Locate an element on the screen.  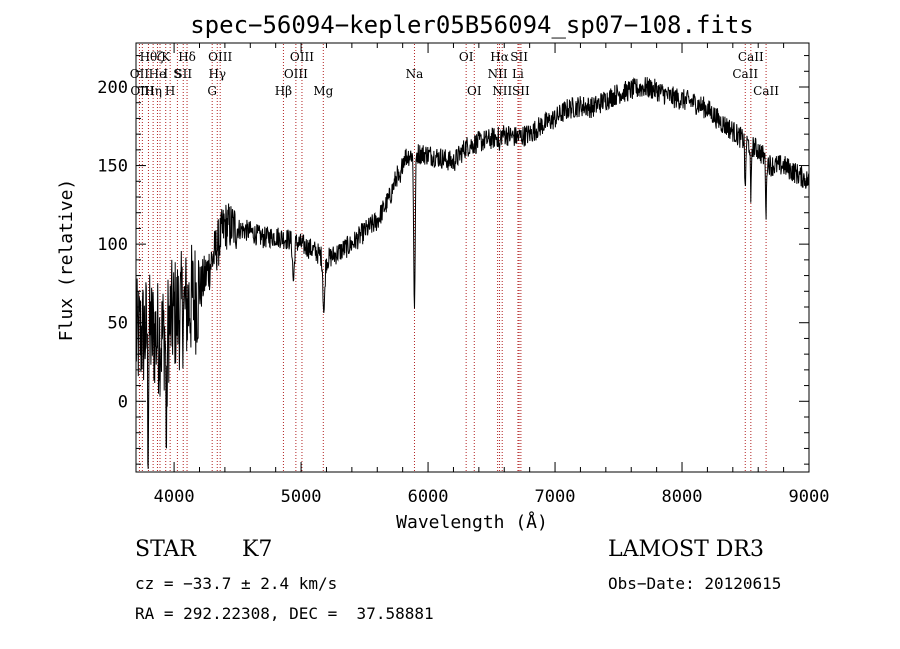
x-tick-label: 9000 is located at coordinates (809, 497).